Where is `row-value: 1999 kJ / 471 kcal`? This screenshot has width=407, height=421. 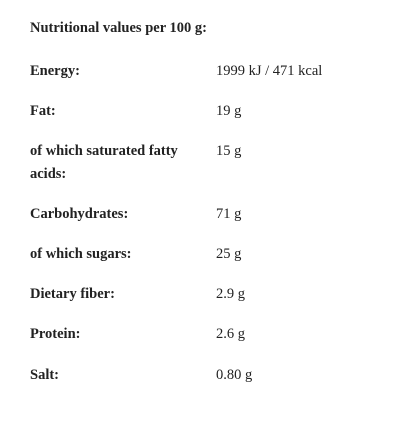 row-value: 1999 kJ / 471 kcal is located at coordinates (269, 71).